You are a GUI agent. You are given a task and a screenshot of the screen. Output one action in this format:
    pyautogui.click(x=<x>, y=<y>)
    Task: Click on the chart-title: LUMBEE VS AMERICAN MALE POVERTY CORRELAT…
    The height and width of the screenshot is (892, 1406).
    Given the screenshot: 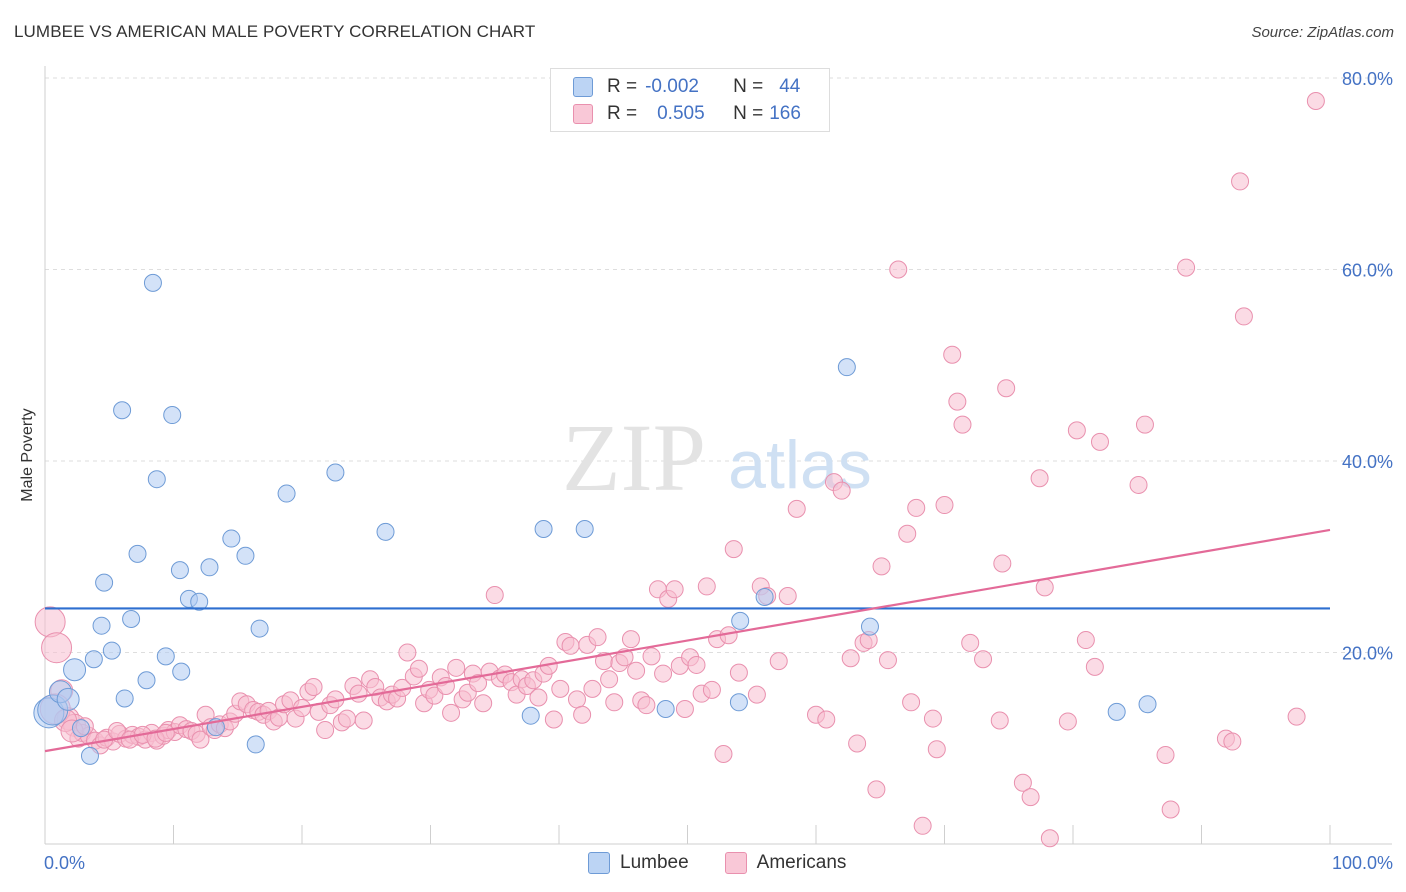 What is the action you would take?
    pyautogui.click(x=275, y=31)
    